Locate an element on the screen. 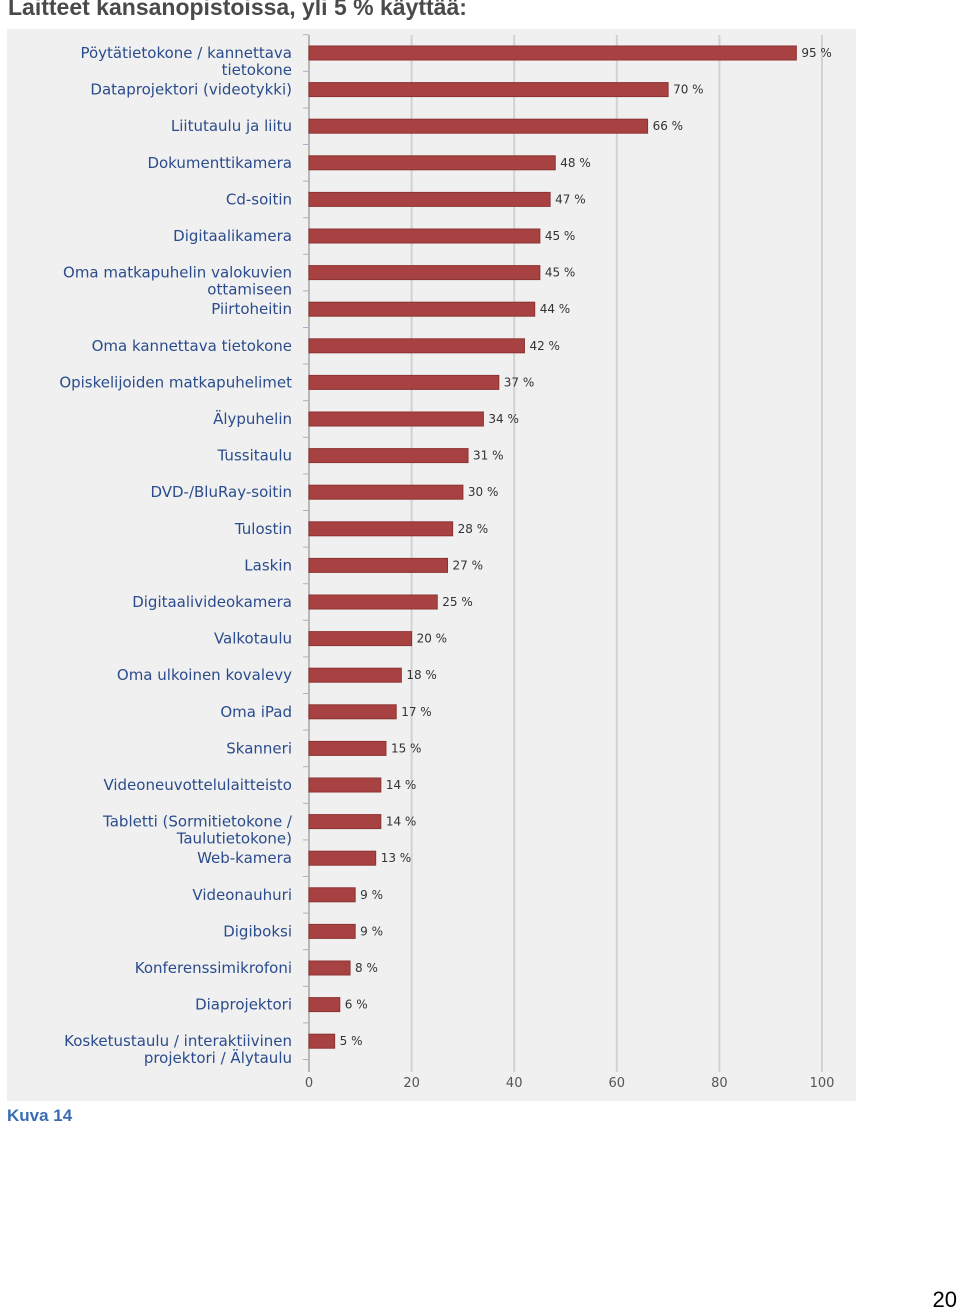 Image resolution: width=960 pixels, height=1313 pixels. category-label: Digitaalikamera is located at coordinates (232, 236).